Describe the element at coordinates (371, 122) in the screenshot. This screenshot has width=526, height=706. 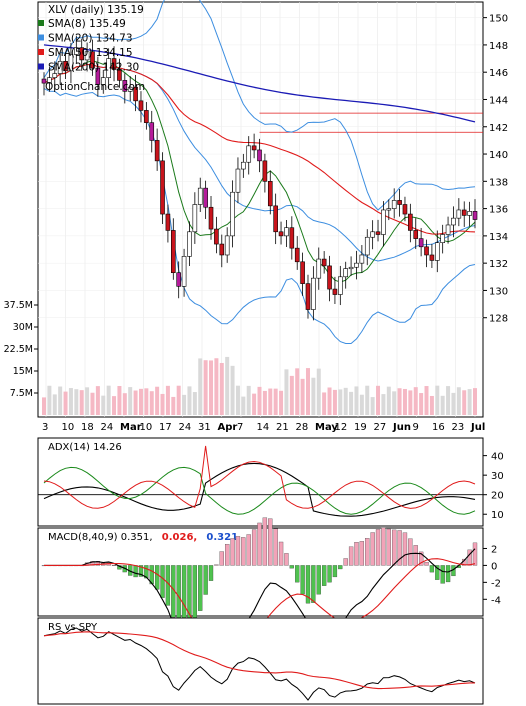
I see `resistance-lines` at that location.